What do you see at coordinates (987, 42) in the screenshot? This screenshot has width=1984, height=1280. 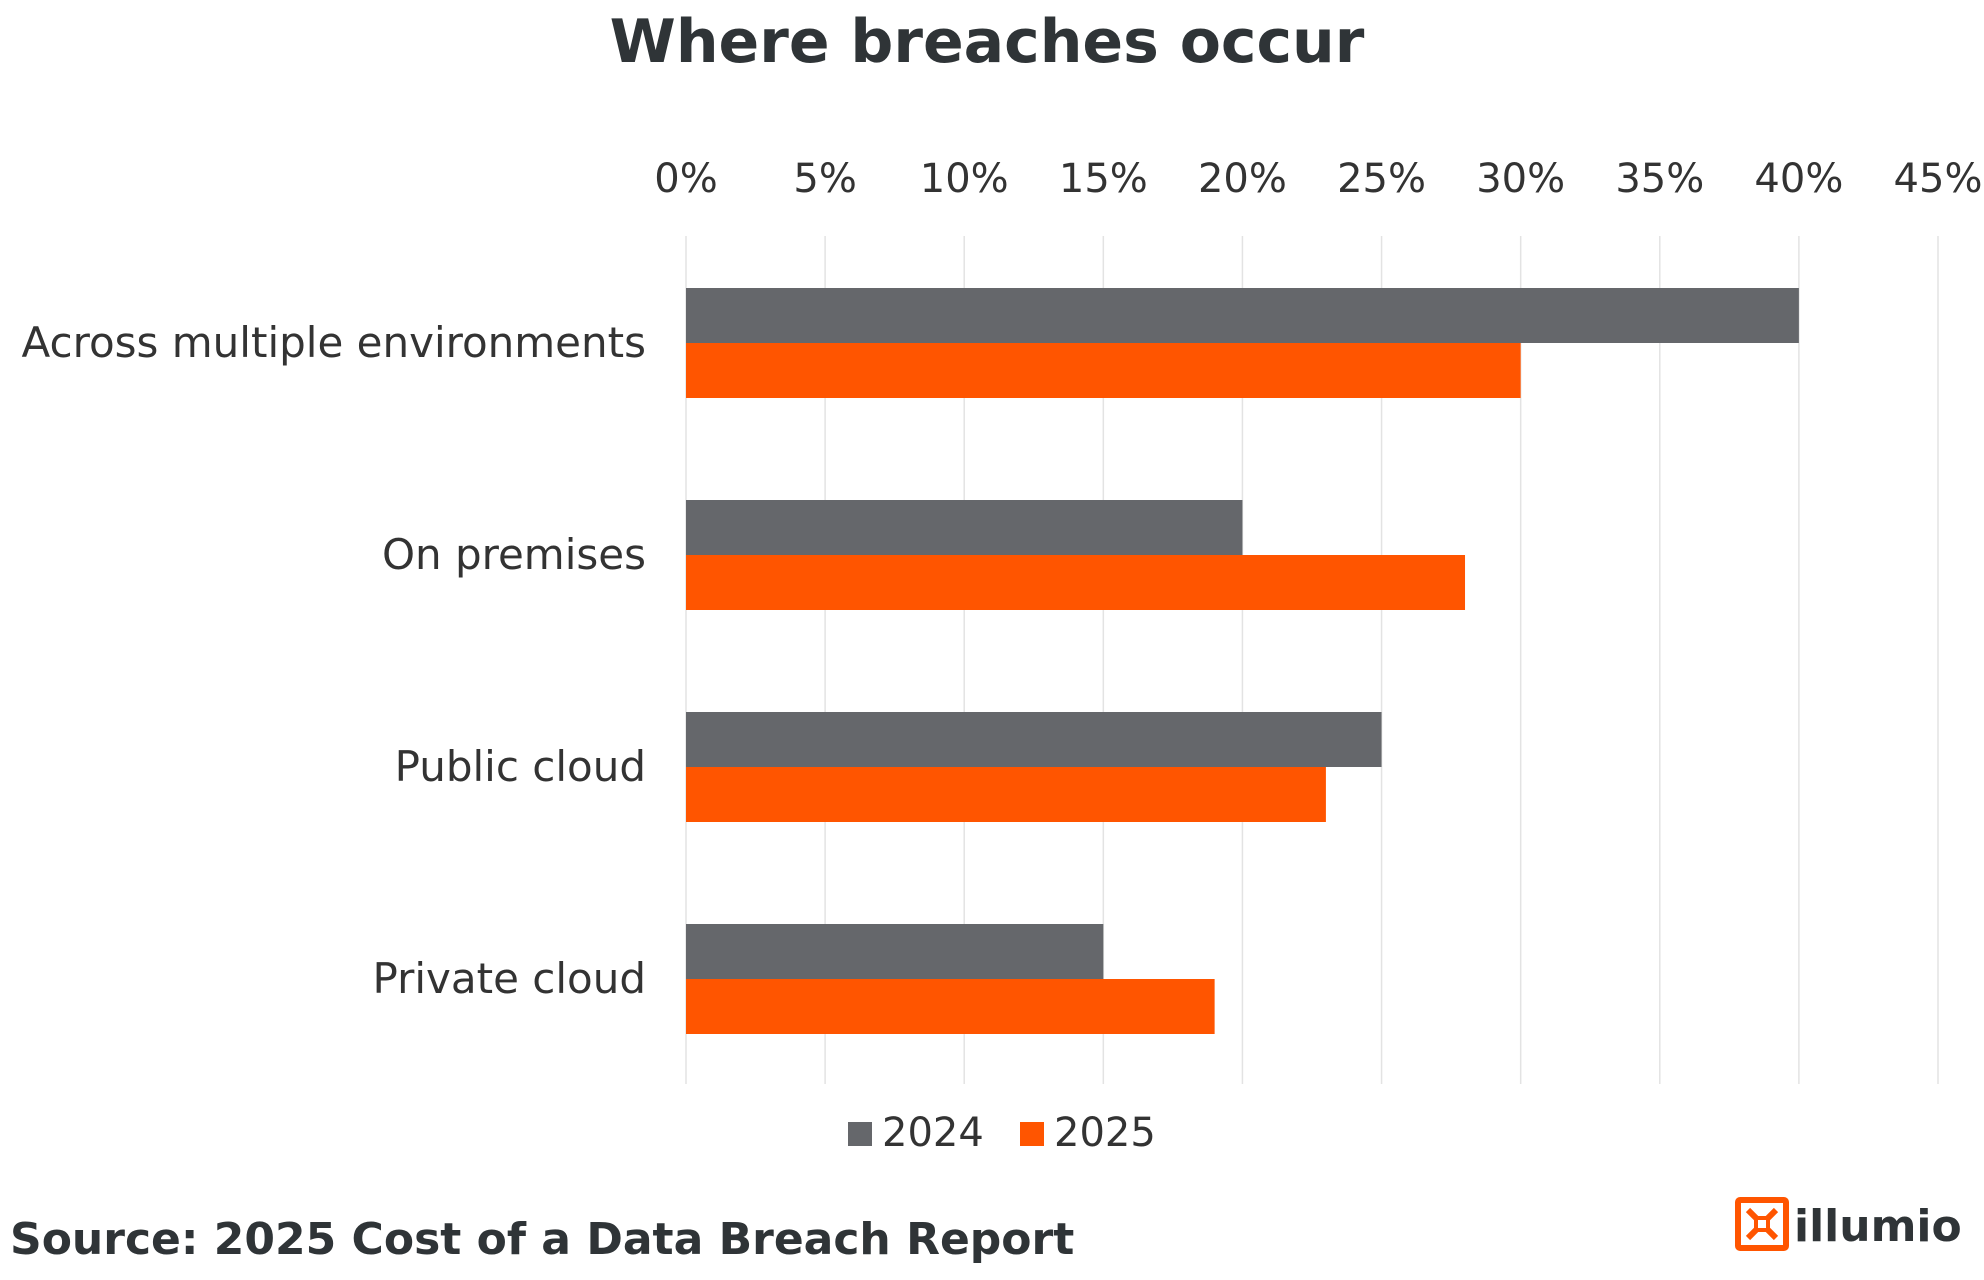 I see `chart-title: Where breaches occur` at bounding box center [987, 42].